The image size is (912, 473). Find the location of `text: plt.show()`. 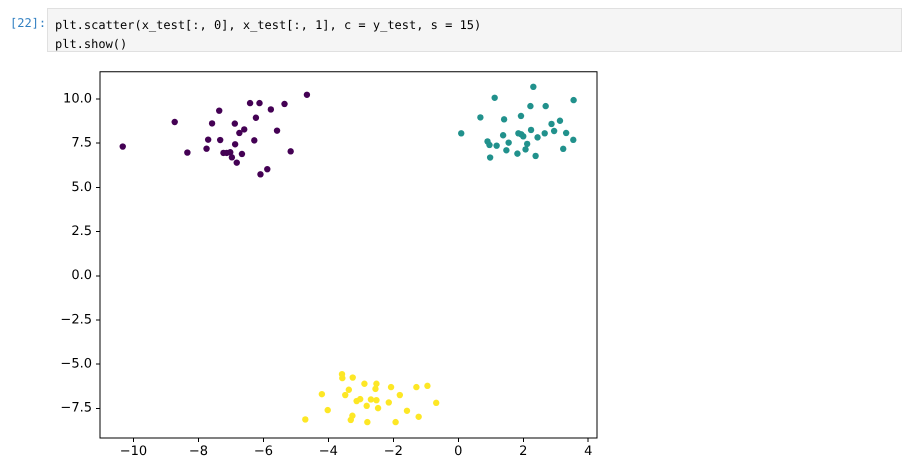

text: plt.show() is located at coordinates (91, 44).